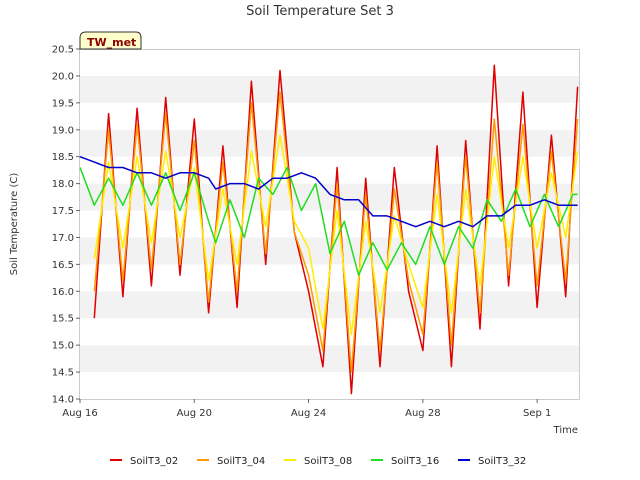  I want to click on y-axis-label: Soil Temperature (C), so click(14, 224).